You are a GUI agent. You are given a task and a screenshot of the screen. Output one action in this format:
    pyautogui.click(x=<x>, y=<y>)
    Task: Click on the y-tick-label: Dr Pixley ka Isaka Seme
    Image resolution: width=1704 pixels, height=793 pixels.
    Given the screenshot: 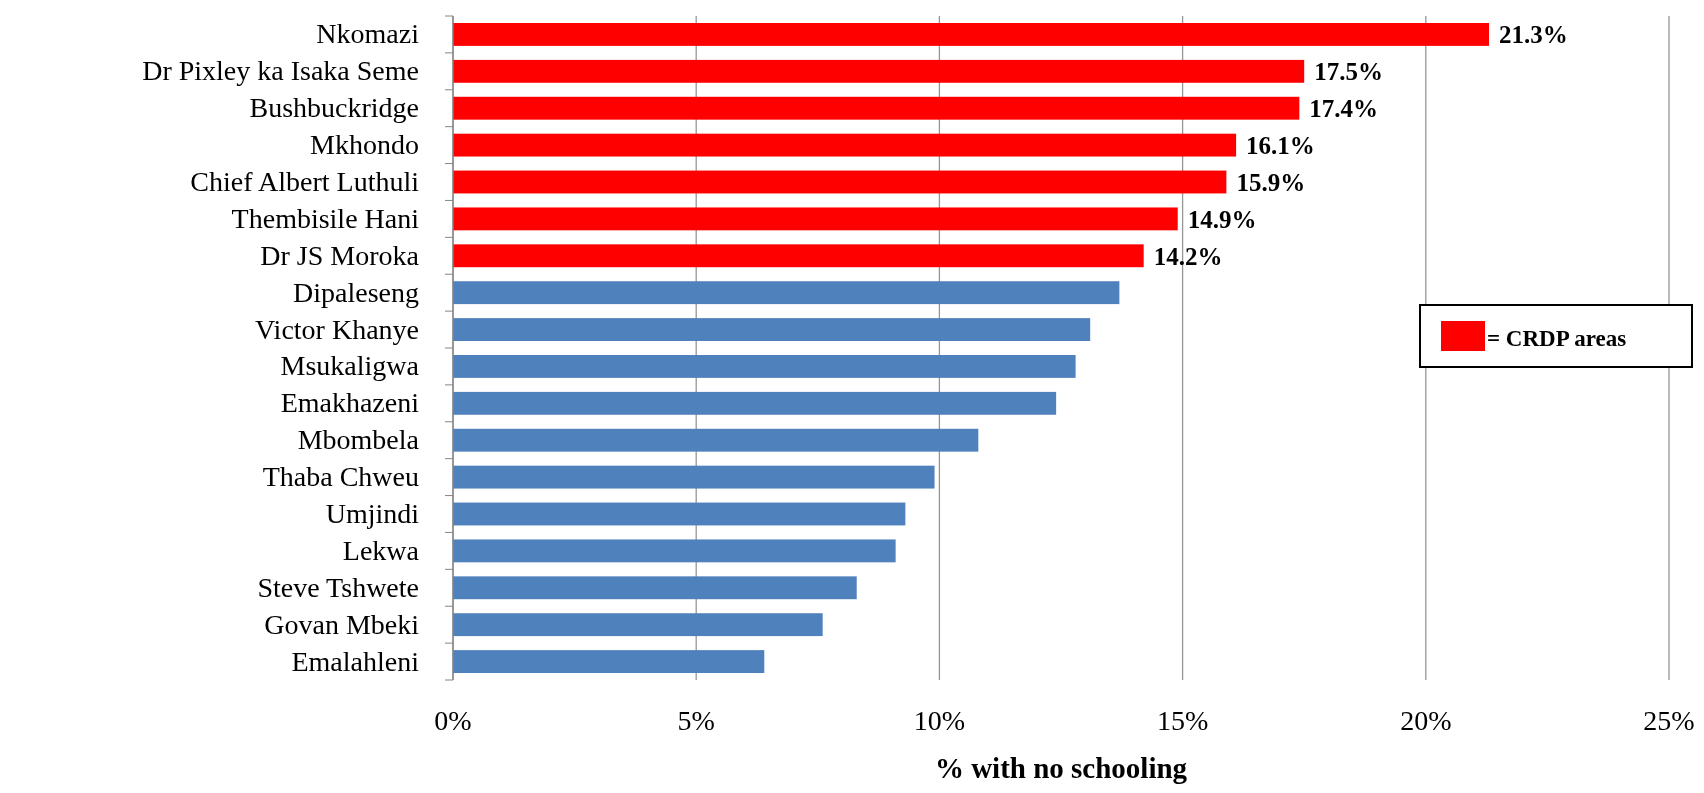 What is the action you would take?
    pyautogui.click(x=280, y=71)
    